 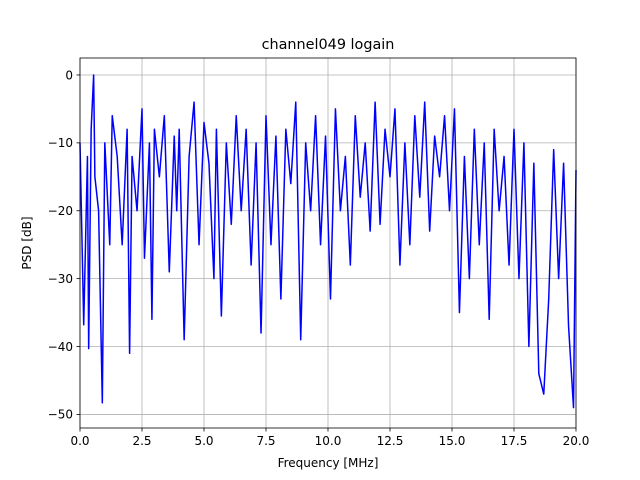 I want to click on x-tick-label: 5.0, so click(x=203, y=441).